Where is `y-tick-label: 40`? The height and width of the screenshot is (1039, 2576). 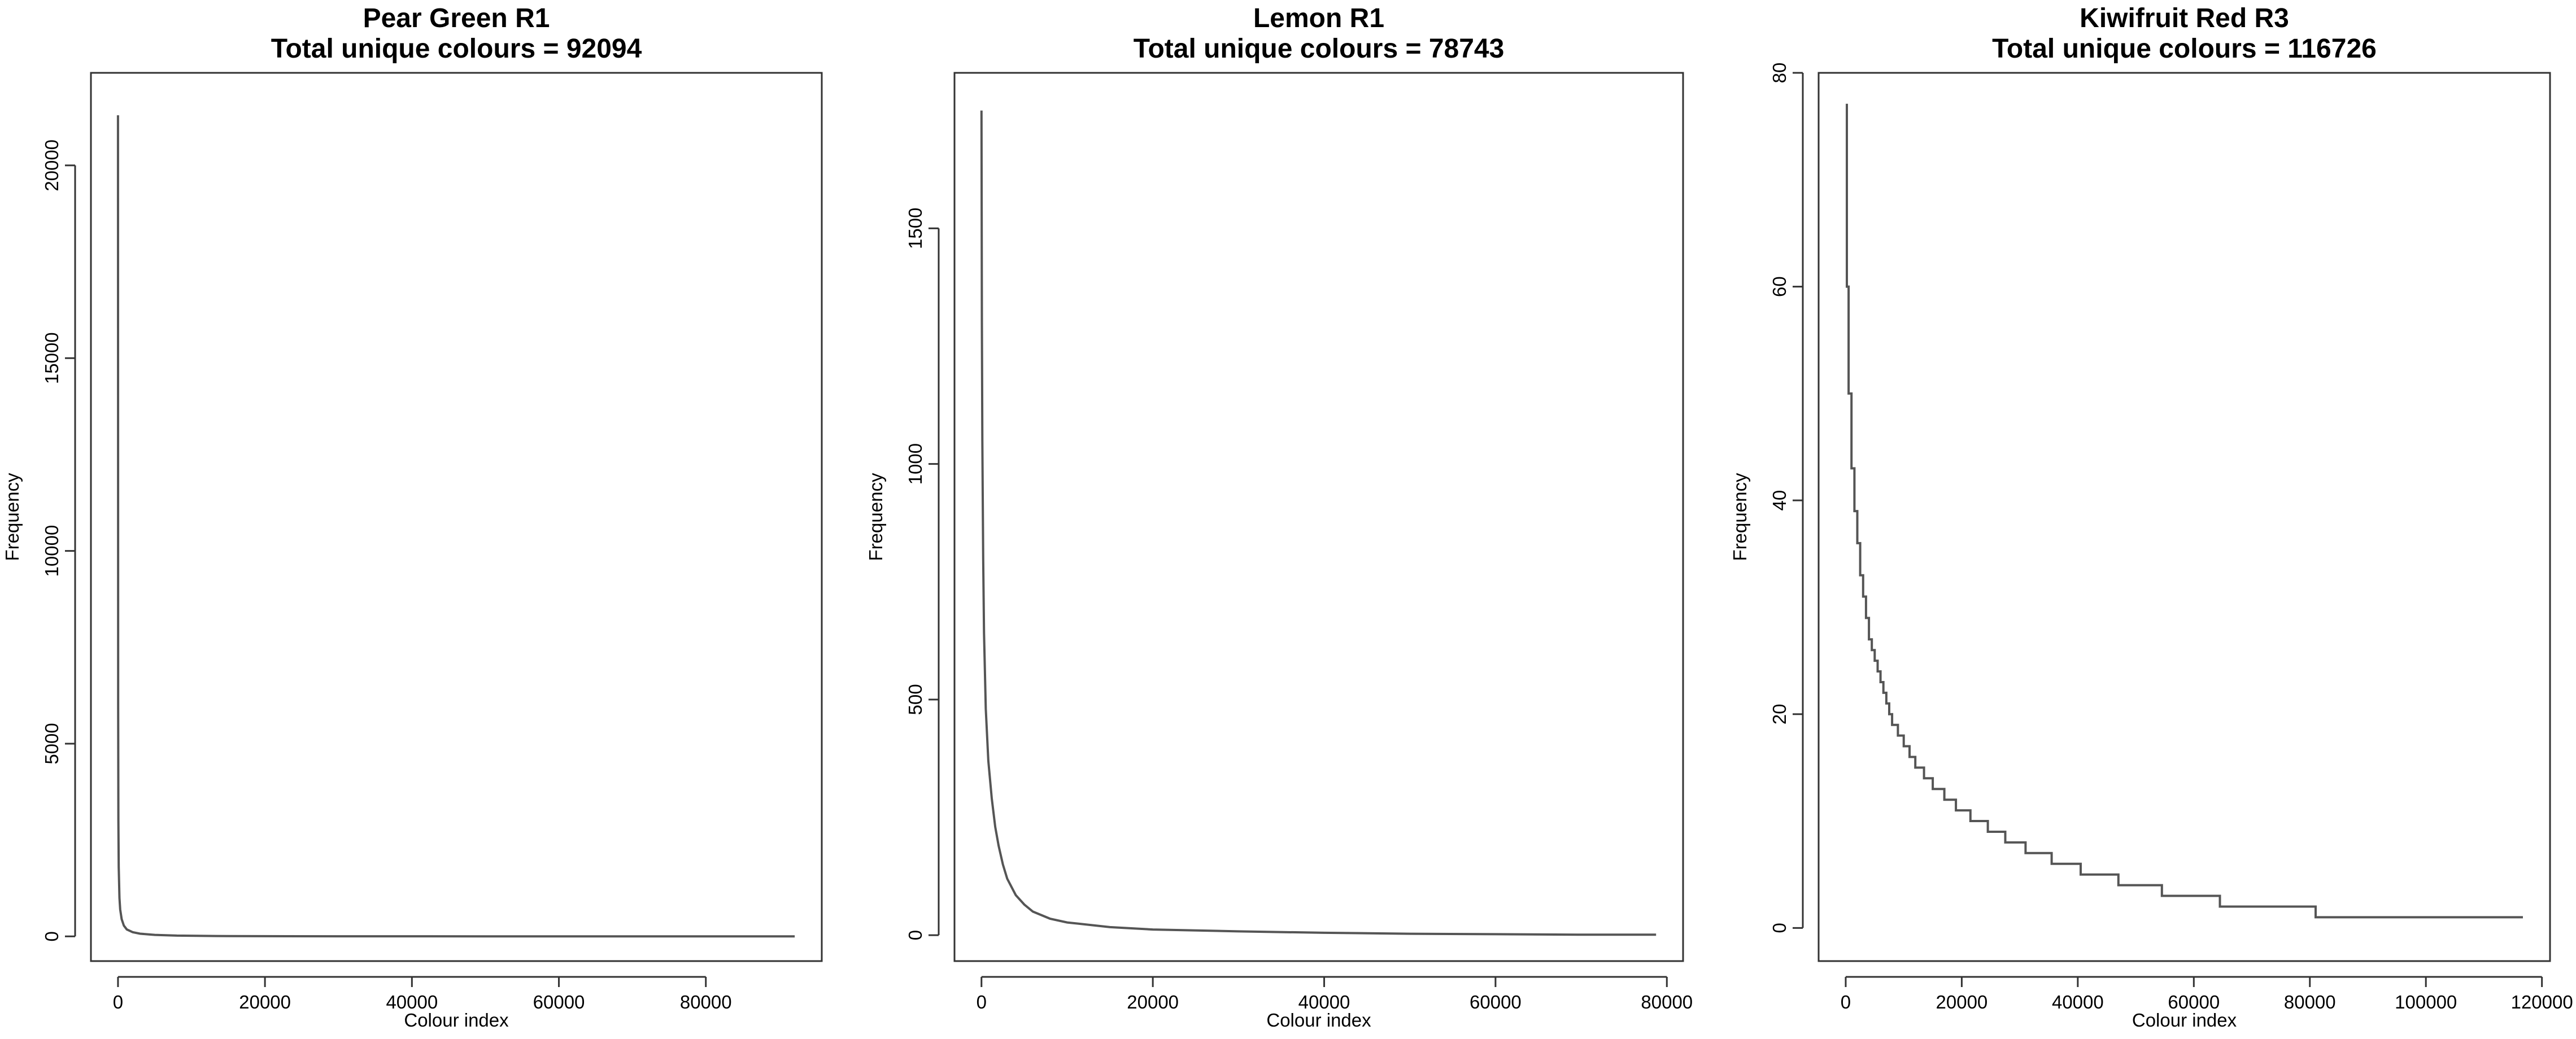
y-tick-label: 40 is located at coordinates (1779, 500).